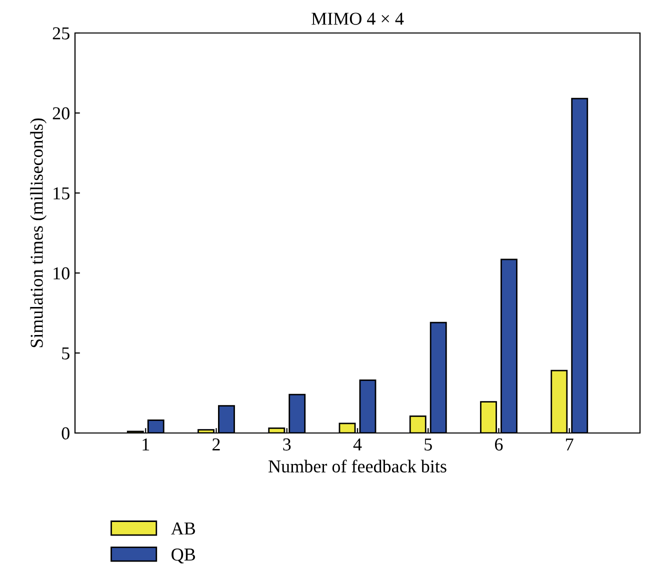 Image resolution: width=664 pixels, height=570 pixels. What do you see at coordinates (61, 113) in the screenshot?
I see `y-tick-label: 20` at bounding box center [61, 113].